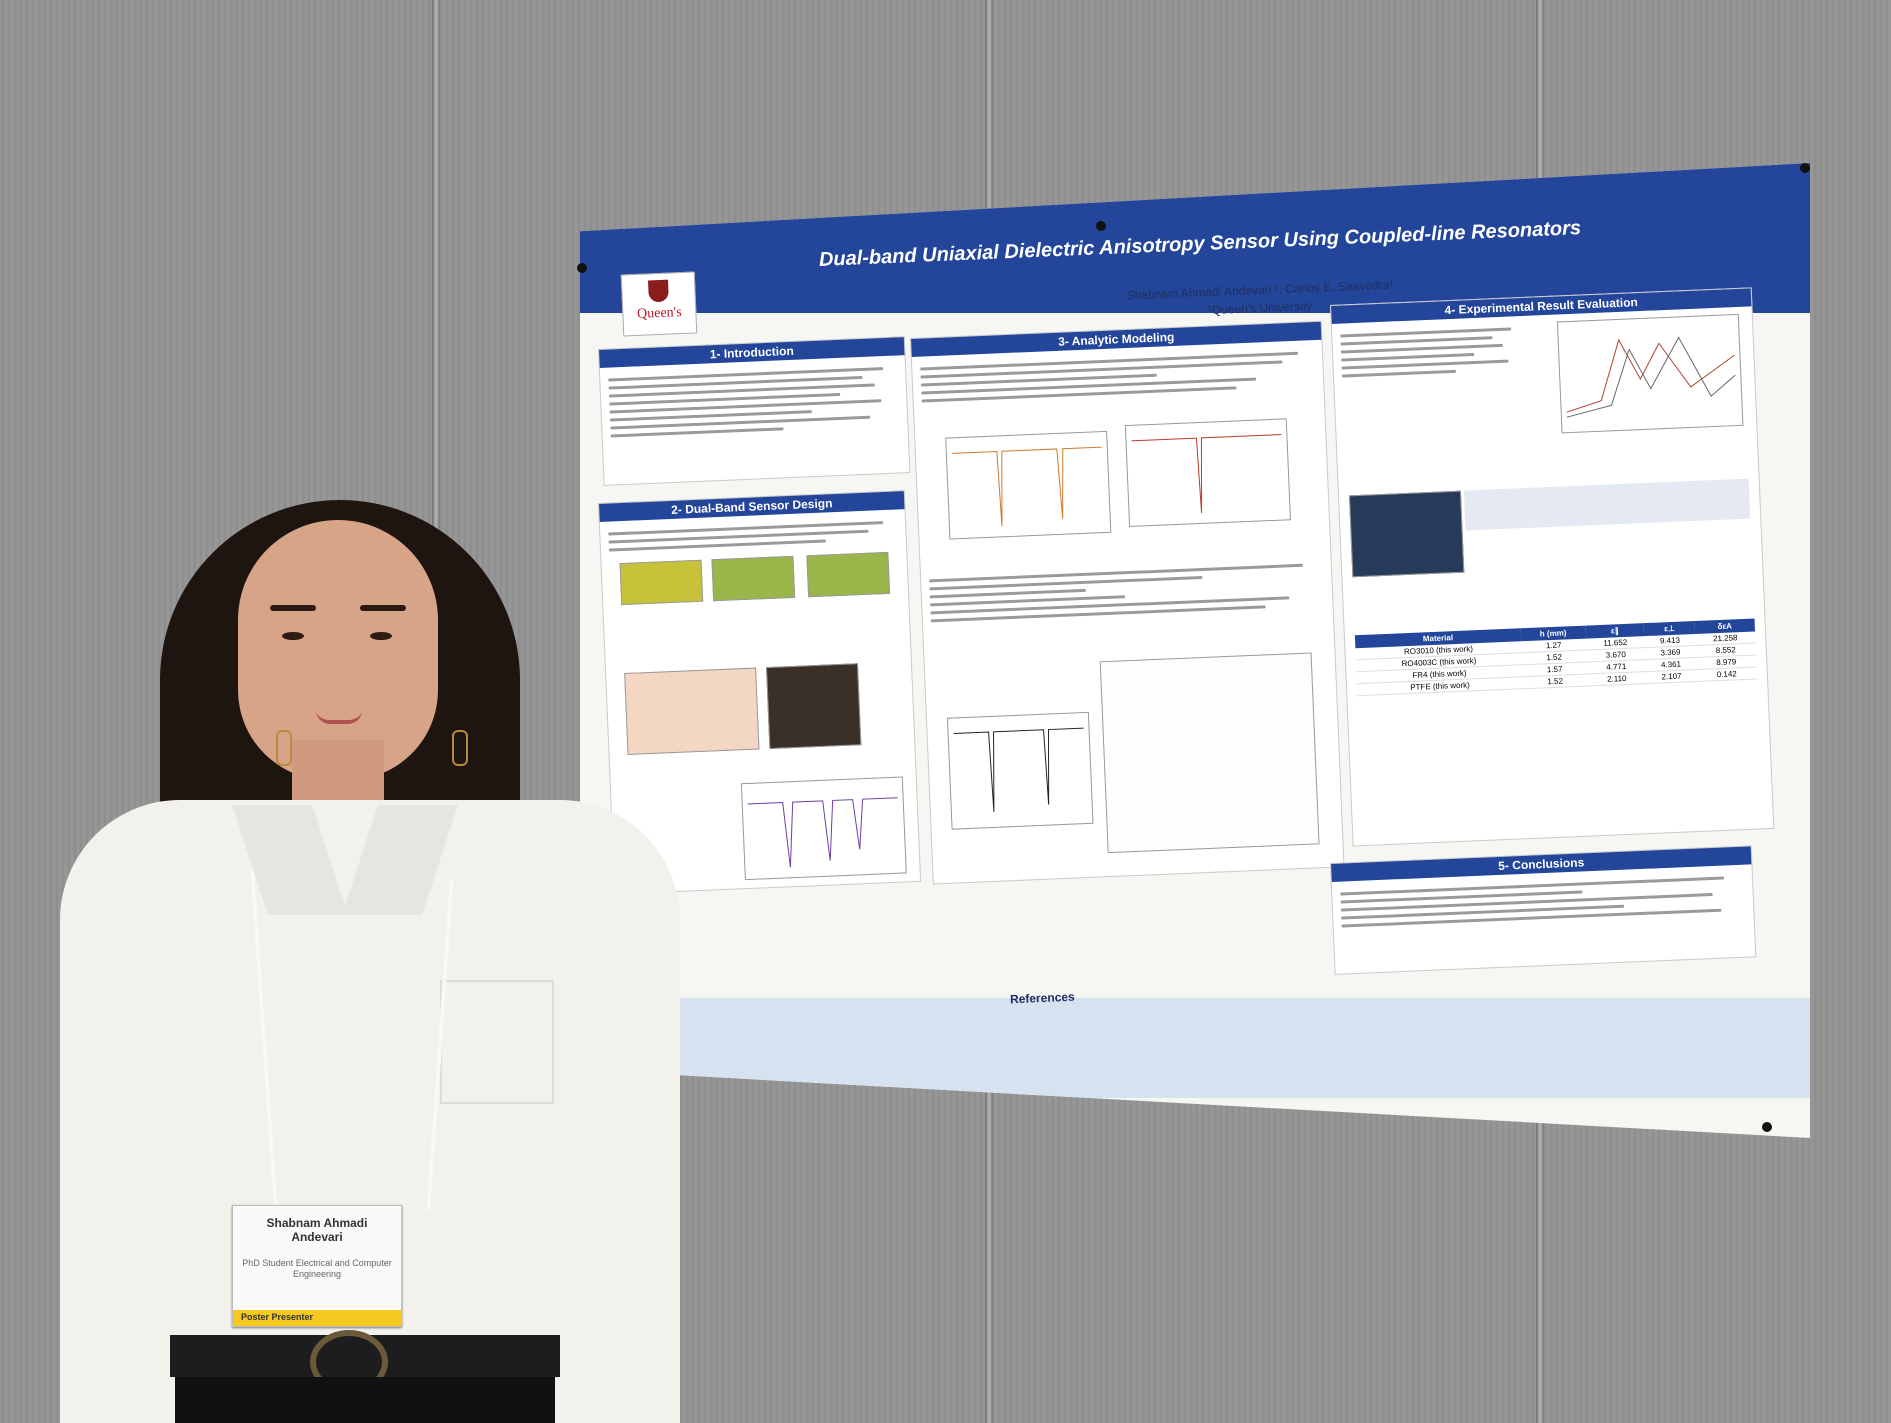 The image size is (1891, 1423). What do you see at coordinates (1650, 373) in the screenshot?
I see `frequency-response-plot` at bounding box center [1650, 373].